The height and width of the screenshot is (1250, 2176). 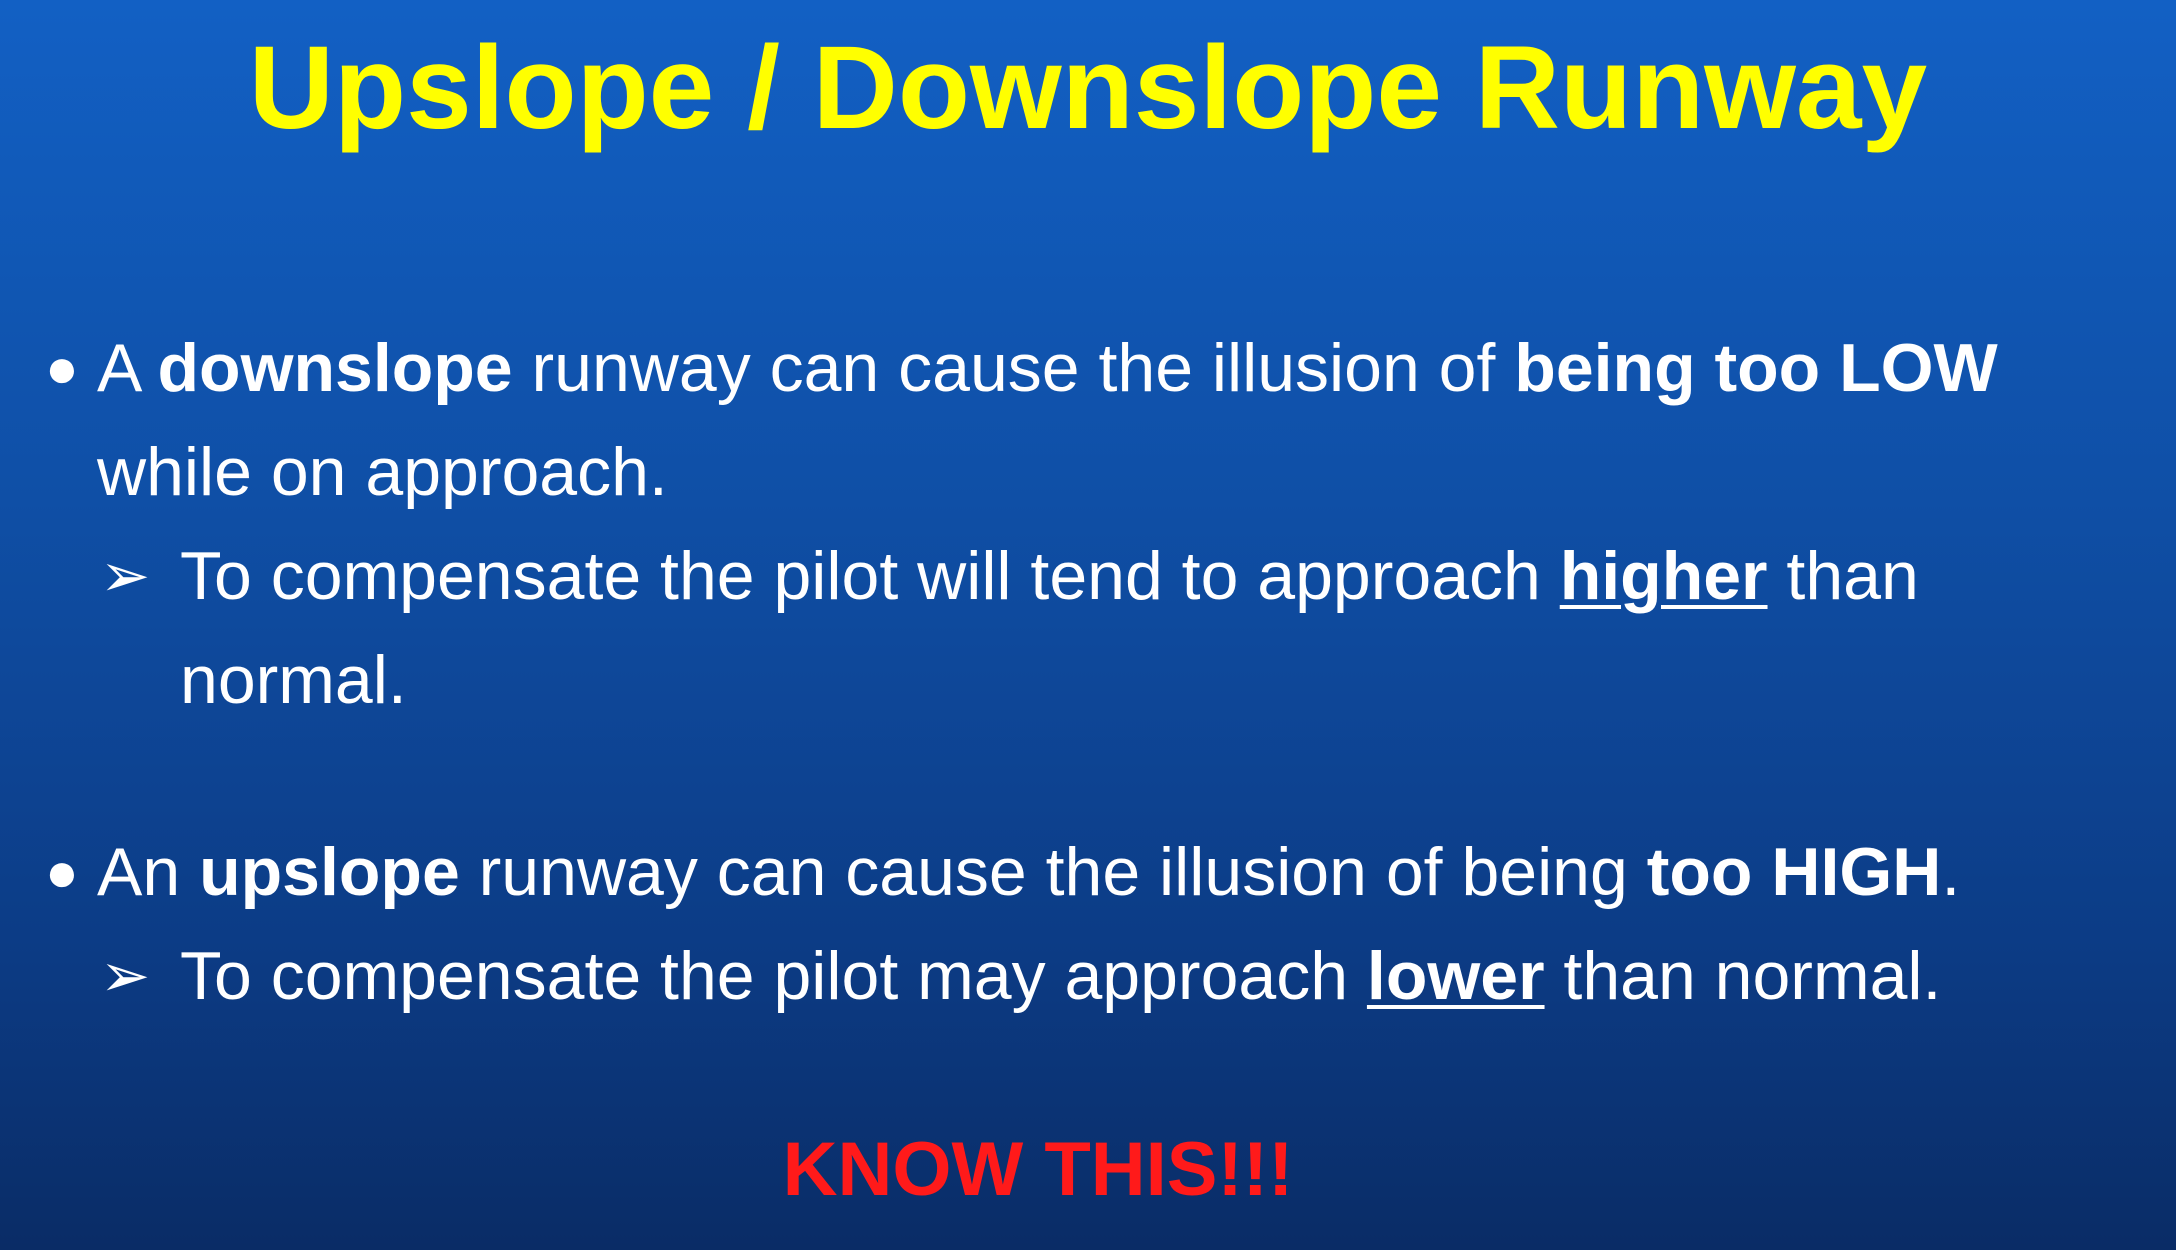 I want to click on emphasis-upslope: upslope, so click(x=329, y=872).